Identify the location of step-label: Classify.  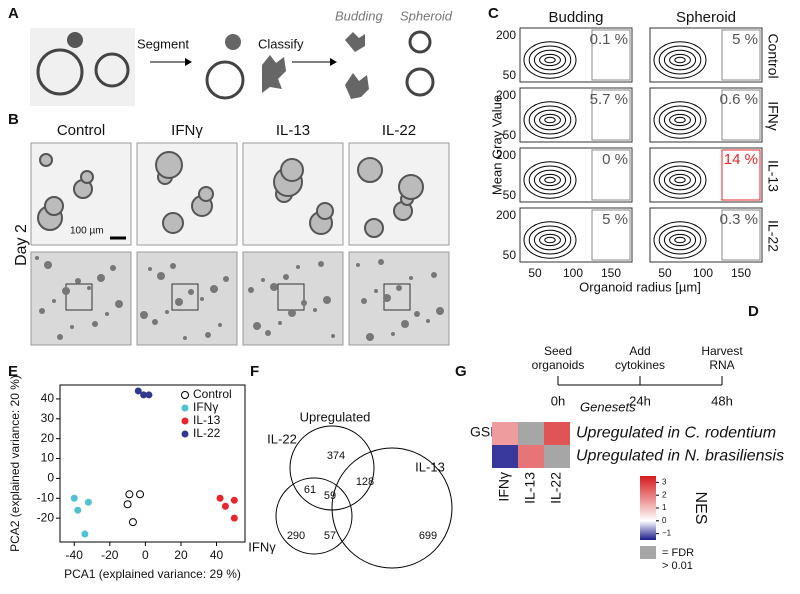
(281, 43).